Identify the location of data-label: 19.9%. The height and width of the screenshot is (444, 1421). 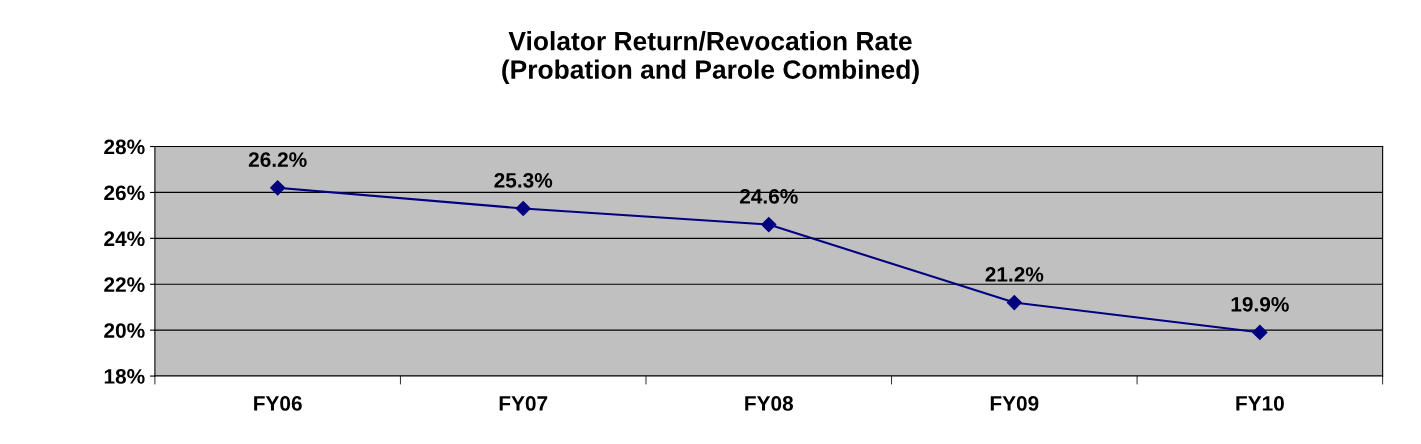
(1260, 304).